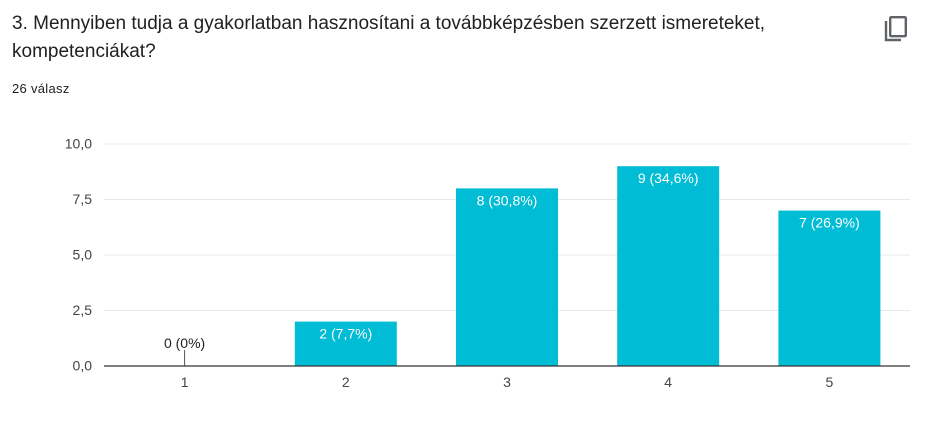 This screenshot has height=425, width=925. What do you see at coordinates (83, 366) in the screenshot?
I see `y-tick-label: 0,0` at bounding box center [83, 366].